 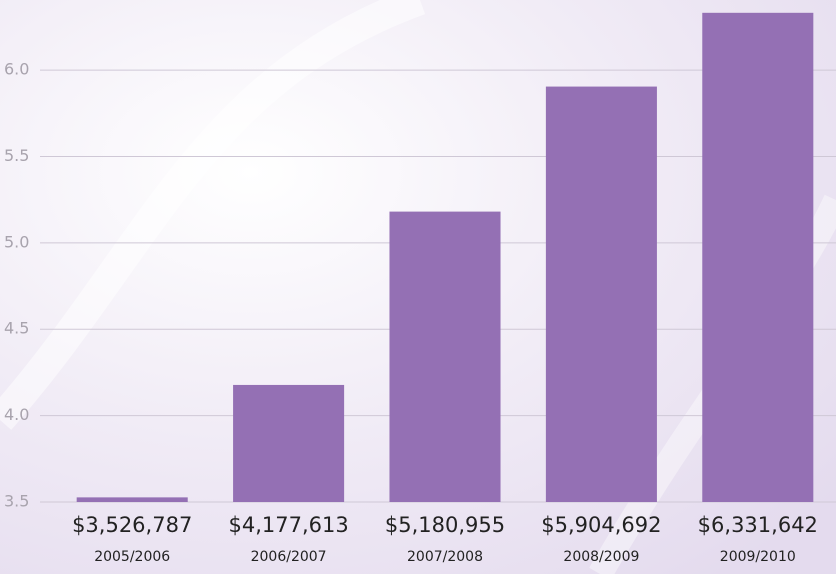 I want to click on y-tick-label: 4.5, so click(x=16, y=328).